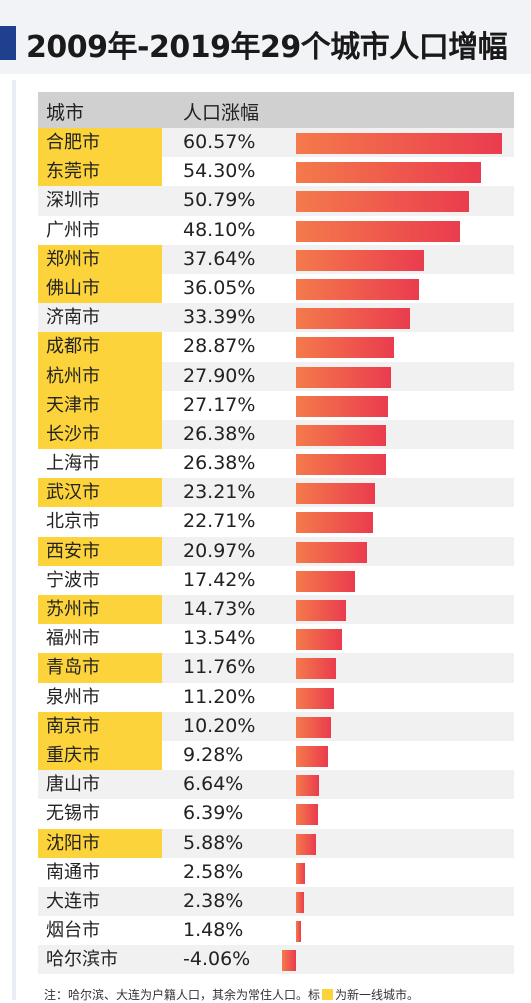 Image resolution: width=531 pixels, height=1003 pixels. Describe the element at coordinates (217, 959) in the screenshot. I see `growth-value-label: -4.06%` at that location.